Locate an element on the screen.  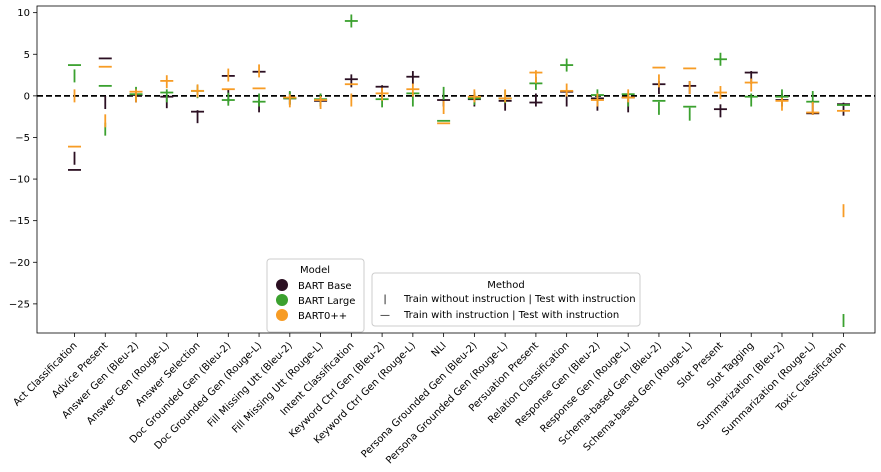
legend-marker-horizontal: — is located at coordinates (385, 315).